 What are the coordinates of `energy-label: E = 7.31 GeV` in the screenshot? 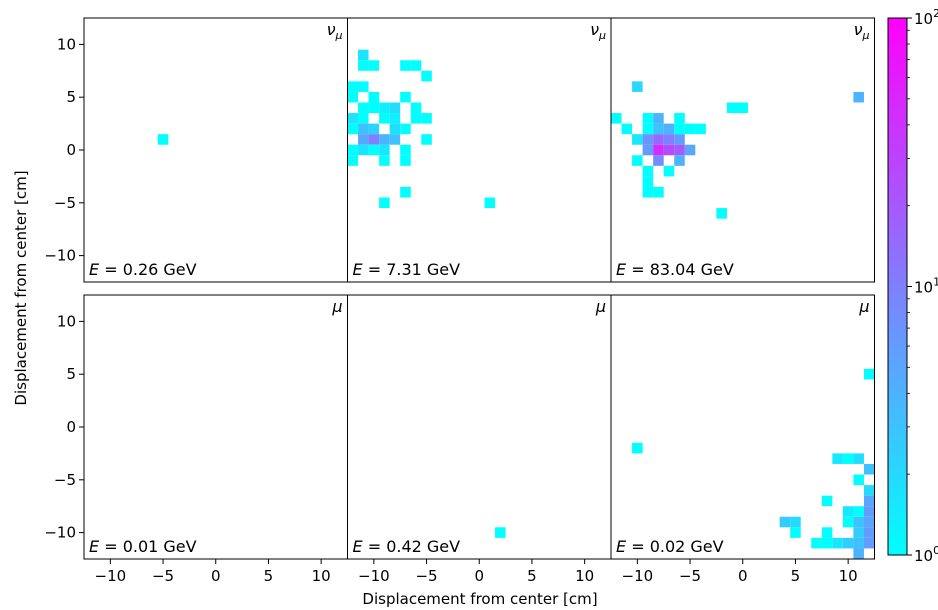 It's located at (407, 269).